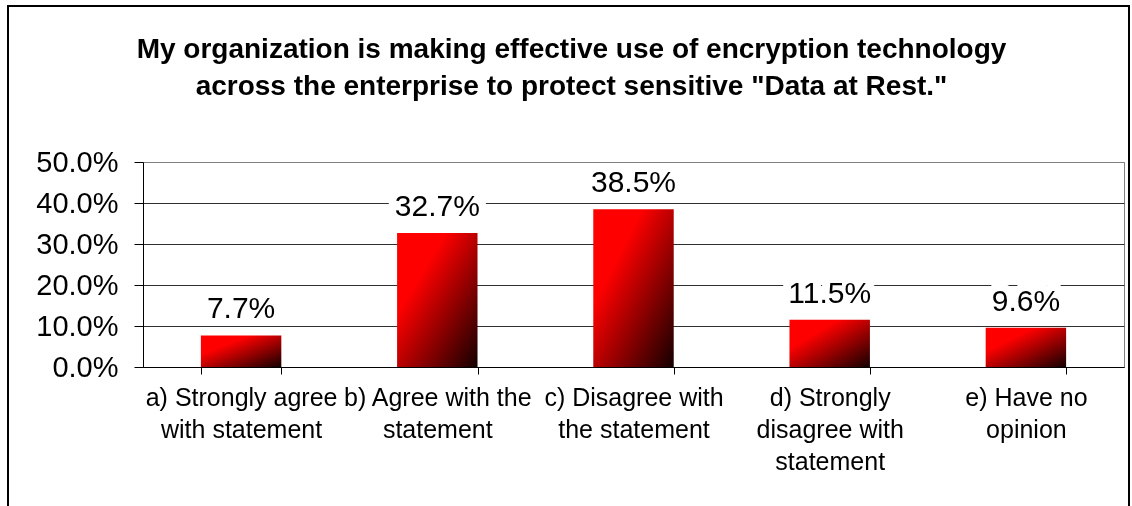  Describe the element at coordinates (77, 202) in the screenshot. I see `y-tick-label: 40.0%` at that location.